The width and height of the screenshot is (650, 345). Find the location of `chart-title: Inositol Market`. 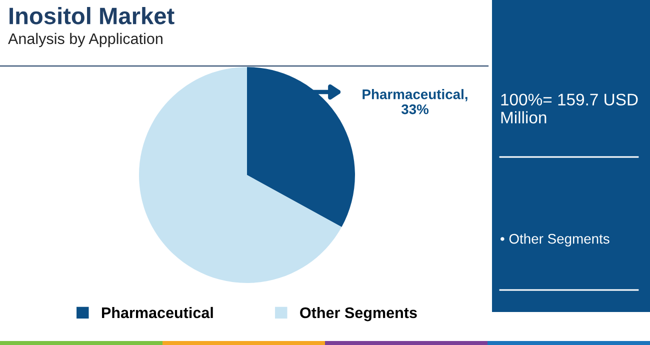

chart-title: Inositol Market is located at coordinates (92, 15).